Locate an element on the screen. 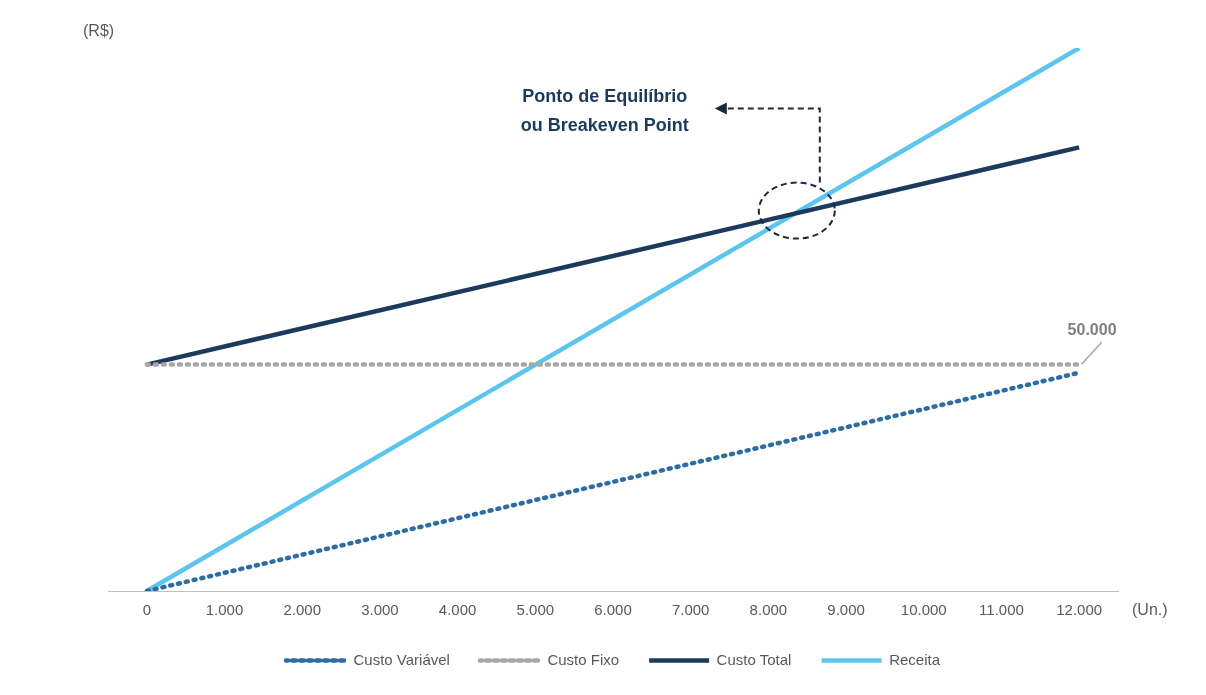 The image size is (1206, 695). x-tick-label: 12.000 is located at coordinates (1079, 610).